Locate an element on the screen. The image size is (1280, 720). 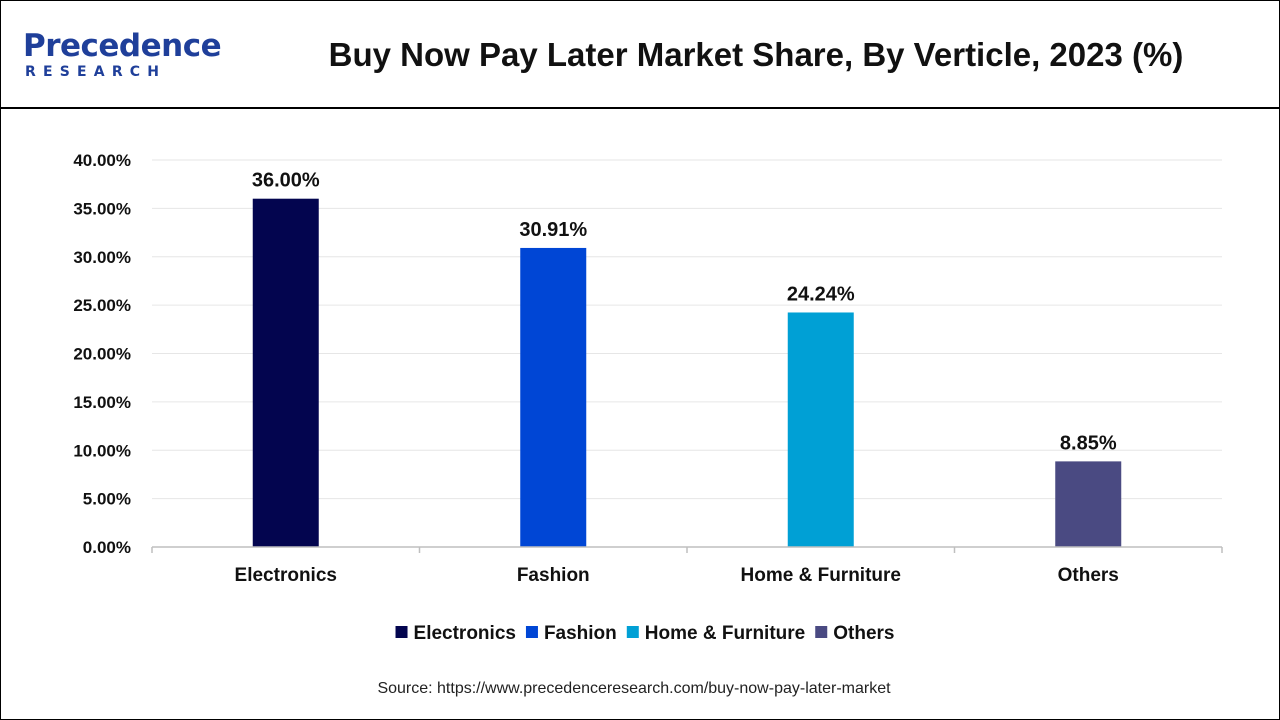
legend-item: Others is located at coordinates (854, 633).